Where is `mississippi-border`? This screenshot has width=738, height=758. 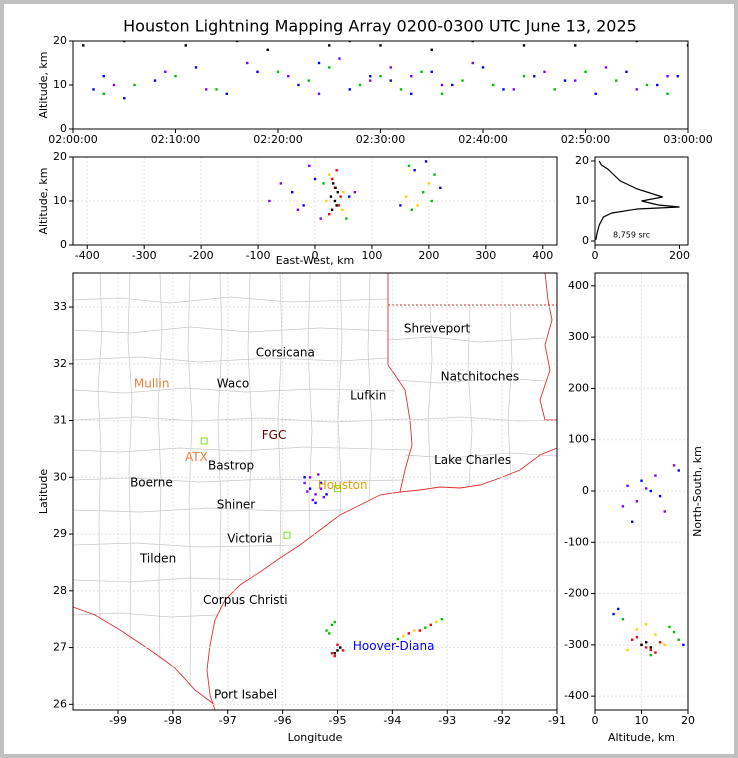 mississippi-border is located at coordinates (548, 347).